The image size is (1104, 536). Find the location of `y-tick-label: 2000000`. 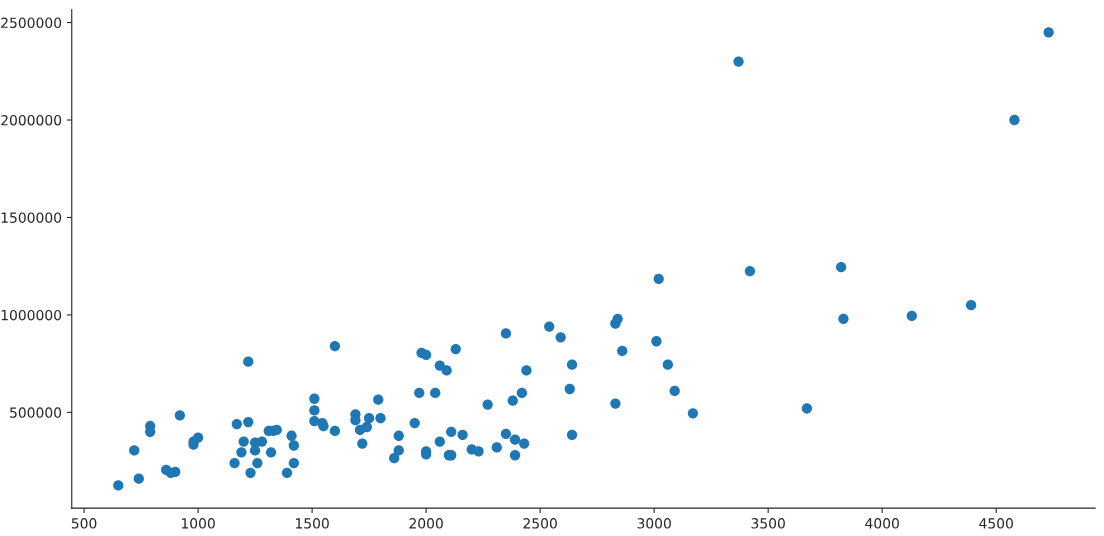

y-tick-label: 2000000 is located at coordinates (31, 120).